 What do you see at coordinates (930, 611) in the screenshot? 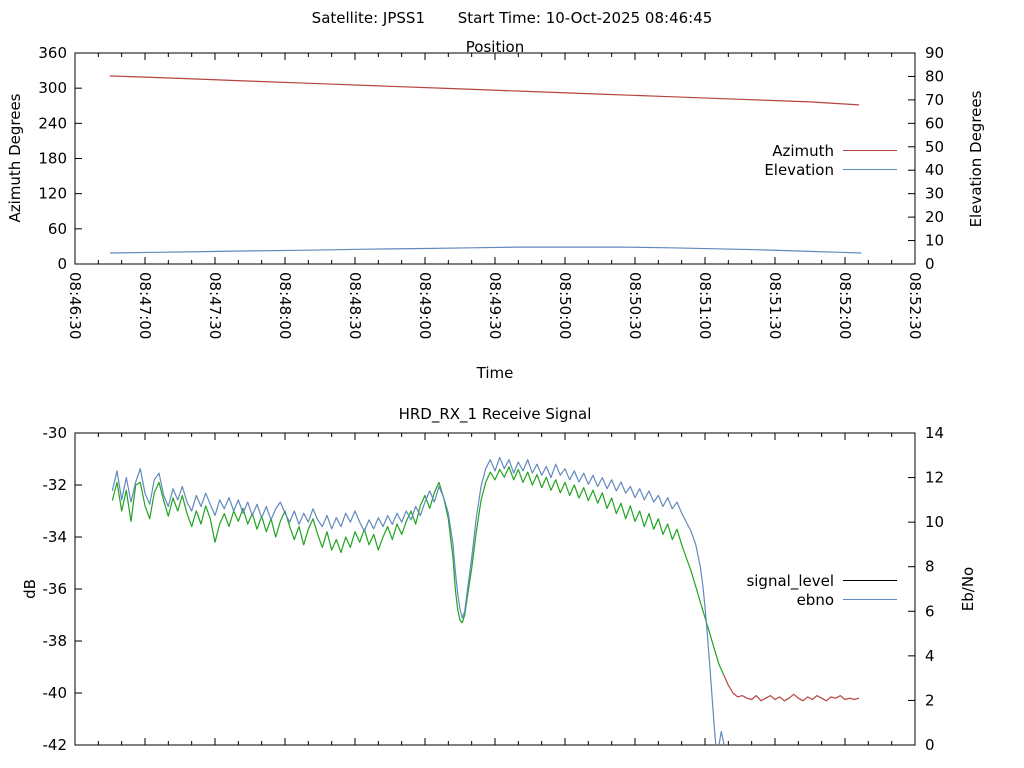
I see `svg-text: 6` at bounding box center [930, 611].